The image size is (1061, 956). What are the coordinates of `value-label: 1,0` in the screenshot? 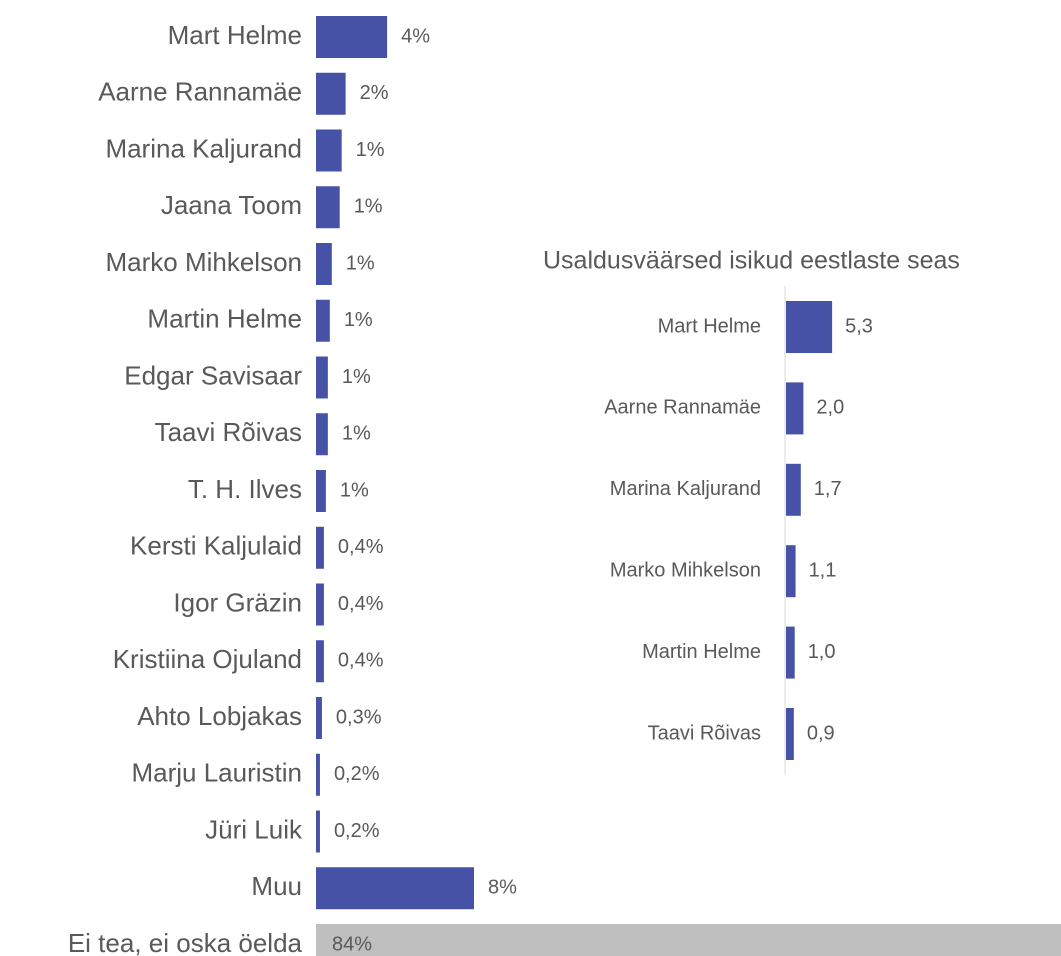 It's located at (822, 652).